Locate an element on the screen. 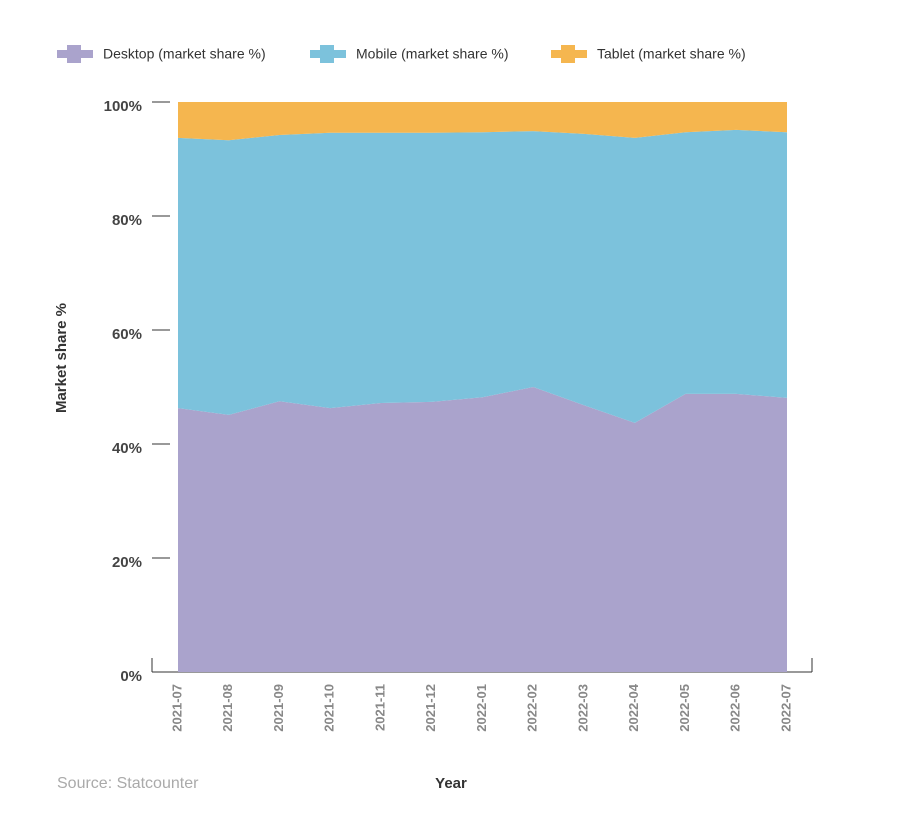 This screenshot has width=907, height=829. legend-label: Mobile (market share %) is located at coordinates (432, 54).